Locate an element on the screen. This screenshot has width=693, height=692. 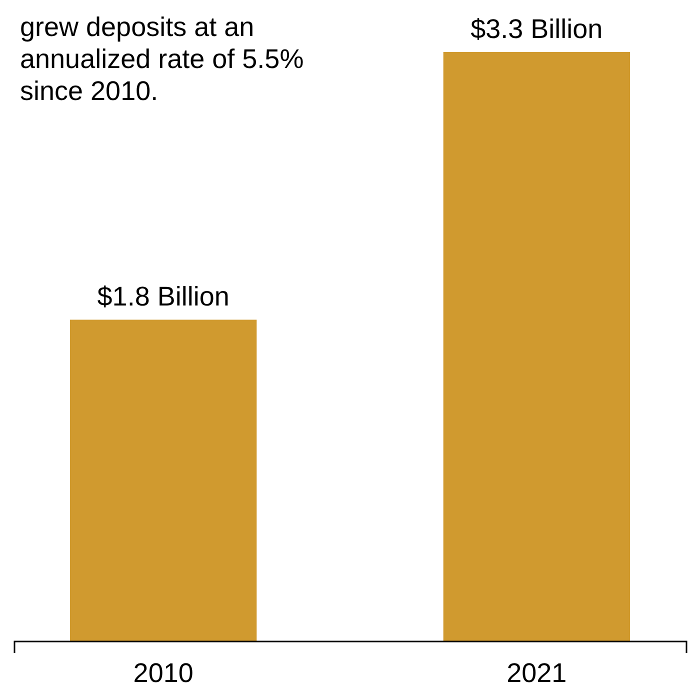
annotation: grew deposits at an annualized rate of 5.5% since 2010. is located at coordinates (162, 59).